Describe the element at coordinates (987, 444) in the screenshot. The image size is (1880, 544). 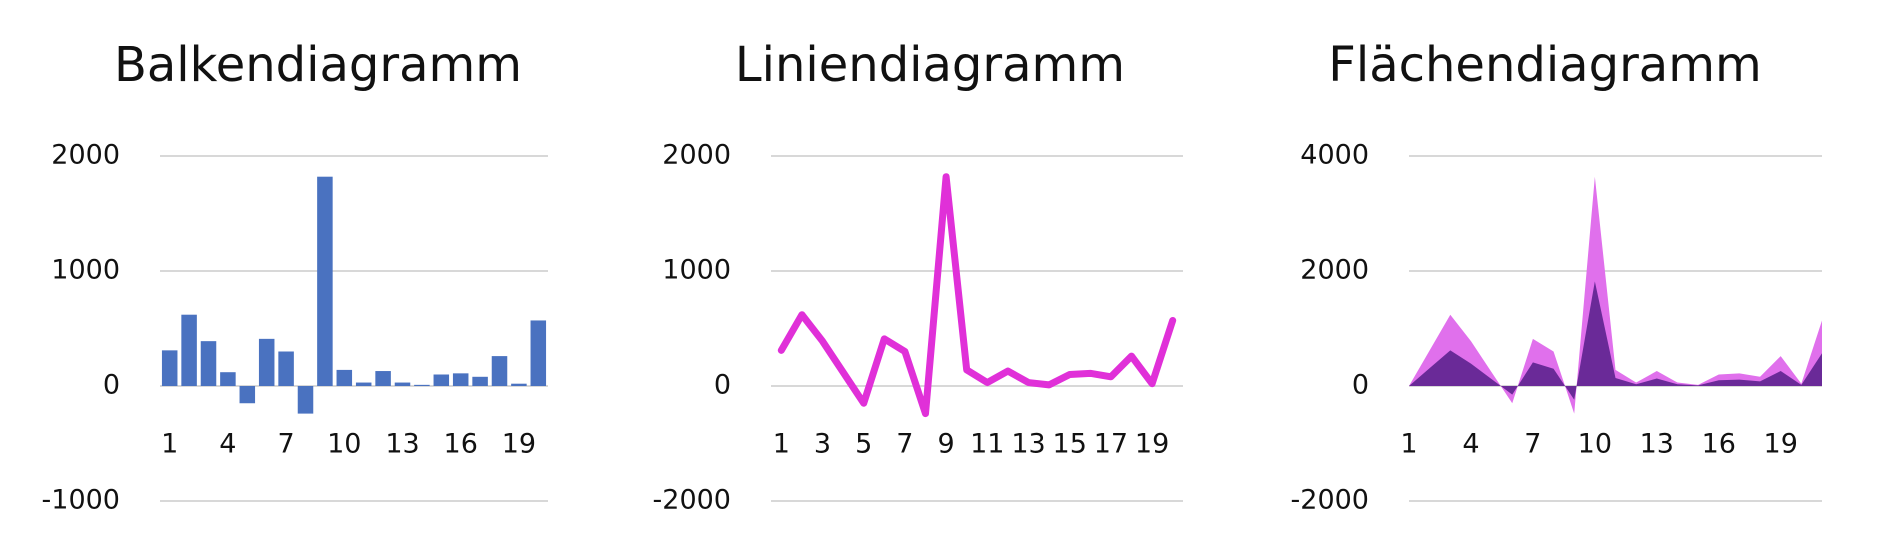
I see `x-tick-label: 11` at that location.